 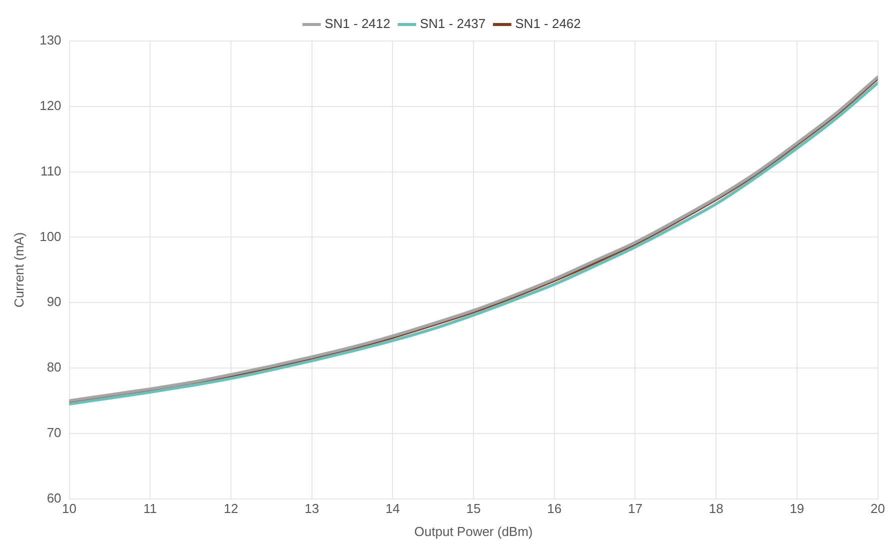 What do you see at coordinates (878, 508) in the screenshot?
I see `x-tick-label: 20` at bounding box center [878, 508].